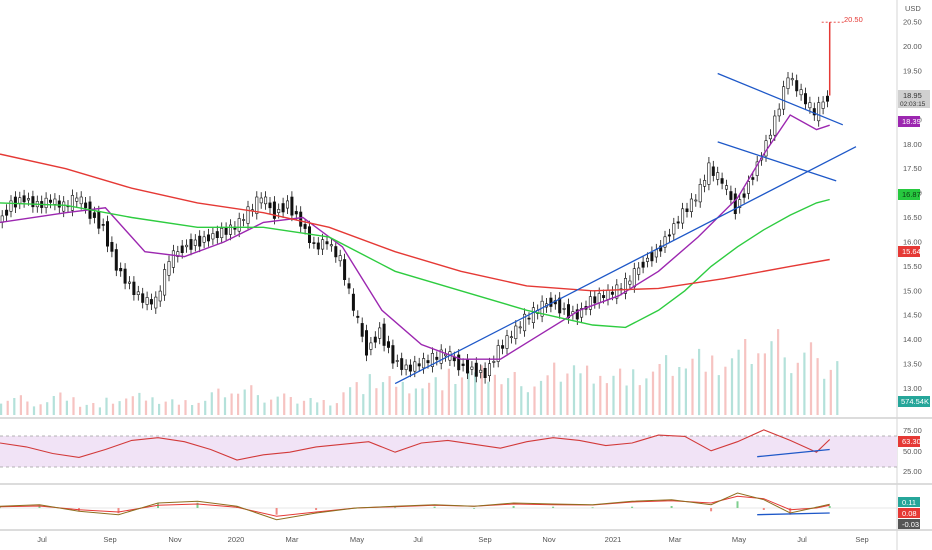 The image size is (932, 550). I want to click on time-tick-1: Sep, so click(109, 539).